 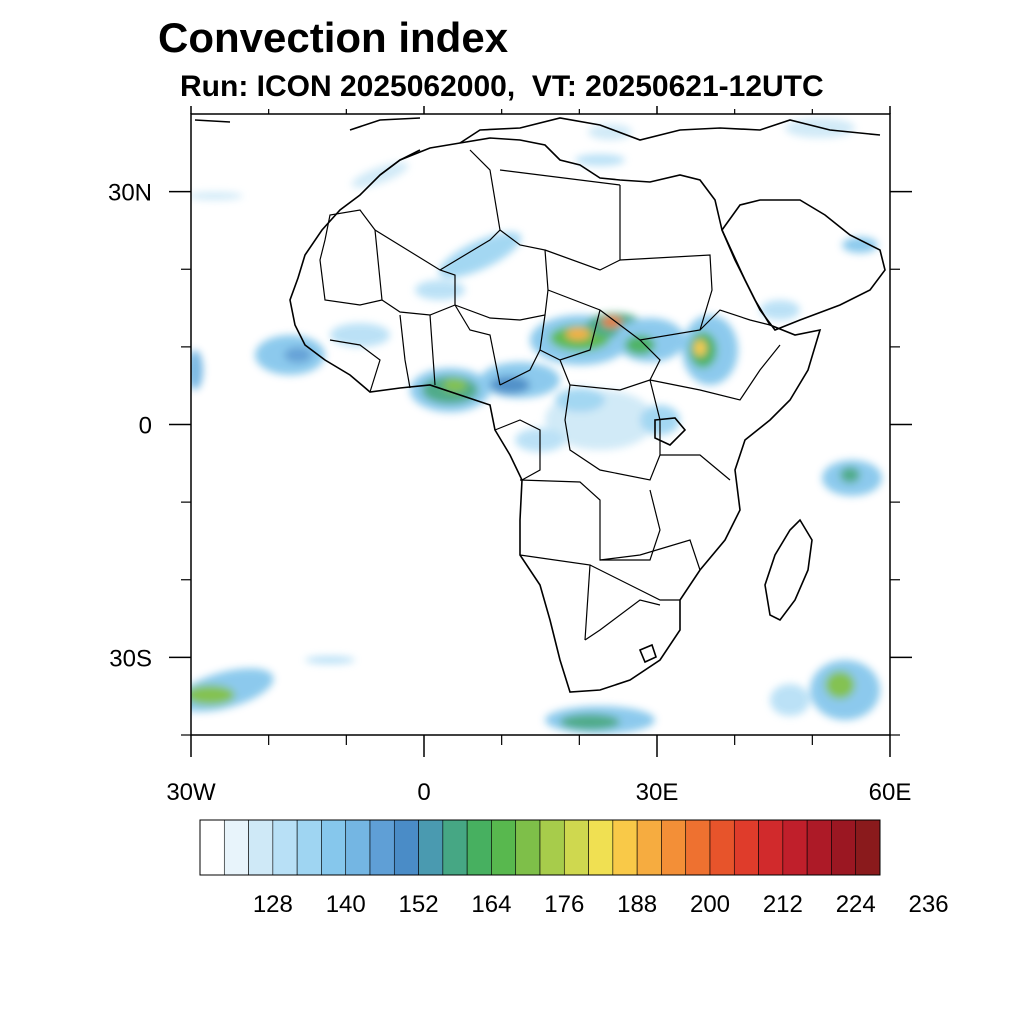 I want to click on colorbar-label: 212, so click(x=783, y=904).